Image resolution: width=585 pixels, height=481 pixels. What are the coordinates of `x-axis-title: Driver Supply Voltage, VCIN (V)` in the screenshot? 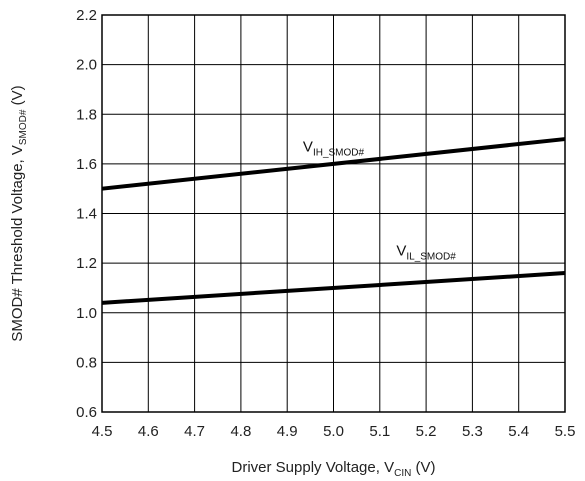 It's located at (334, 469).